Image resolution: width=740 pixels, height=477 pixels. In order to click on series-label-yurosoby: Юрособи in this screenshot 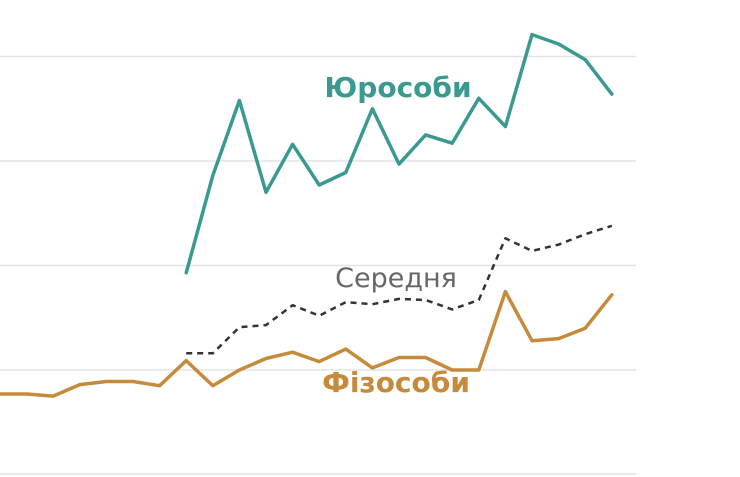, I will do `click(397, 87)`.